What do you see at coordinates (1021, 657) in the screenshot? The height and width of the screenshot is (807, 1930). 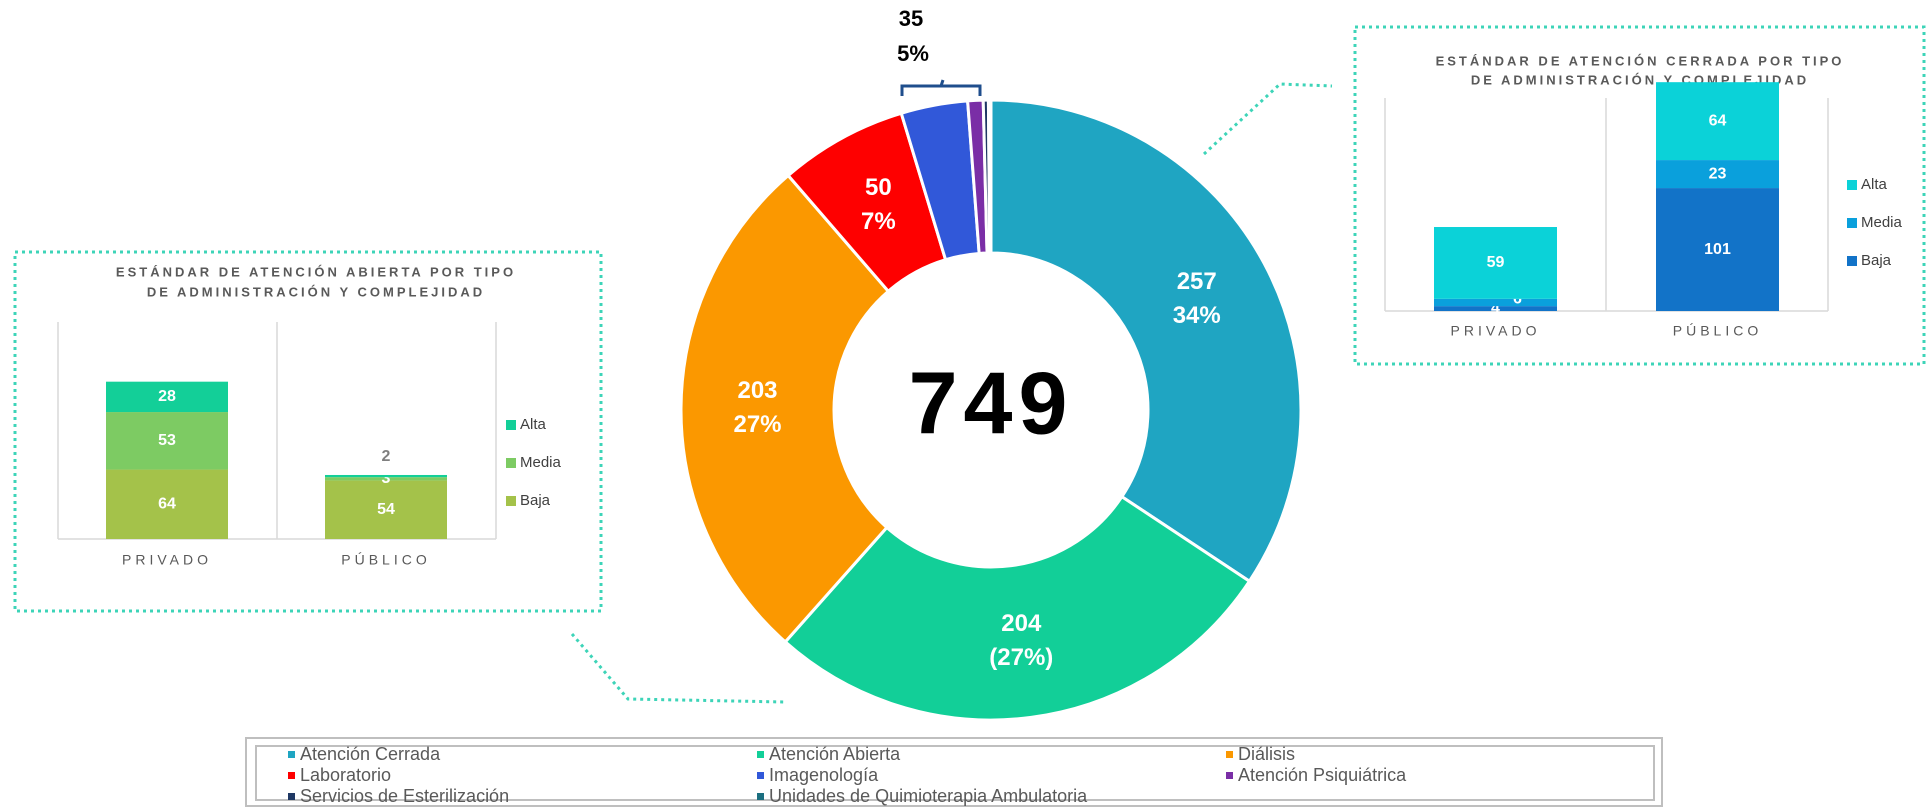 I see `slice-percent: (27%)` at bounding box center [1021, 657].